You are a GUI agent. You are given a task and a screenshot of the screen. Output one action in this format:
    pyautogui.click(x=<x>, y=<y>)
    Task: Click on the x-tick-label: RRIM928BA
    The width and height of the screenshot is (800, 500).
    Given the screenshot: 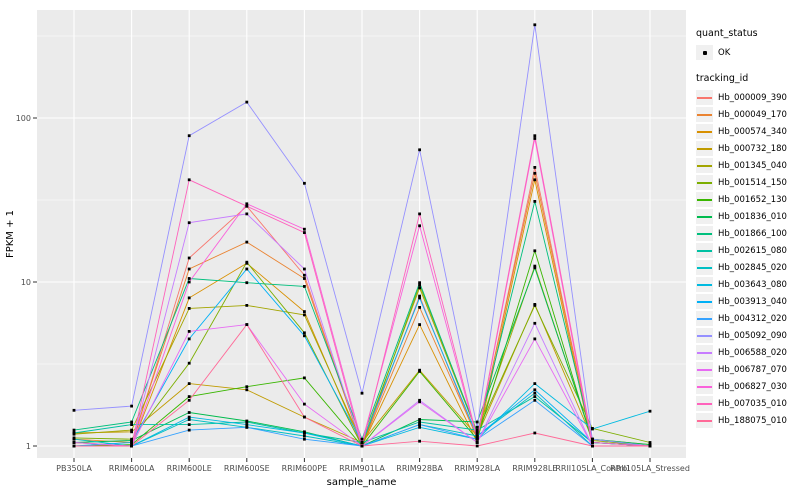 What is the action you would take?
    pyautogui.click(x=419, y=468)
    